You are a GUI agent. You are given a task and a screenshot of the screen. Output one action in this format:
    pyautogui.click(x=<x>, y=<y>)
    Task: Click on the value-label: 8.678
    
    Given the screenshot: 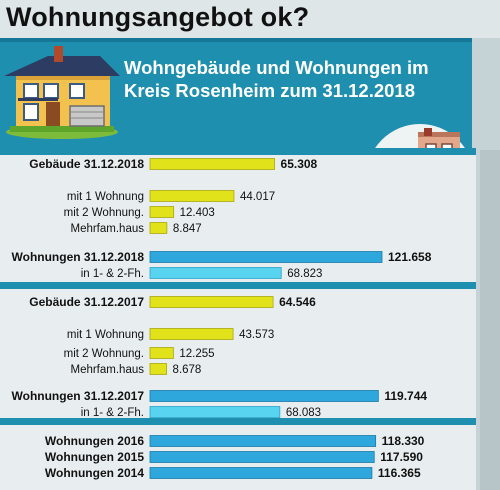 What is the action you would take?
    pyautogui.click(x=187, y=370)
    